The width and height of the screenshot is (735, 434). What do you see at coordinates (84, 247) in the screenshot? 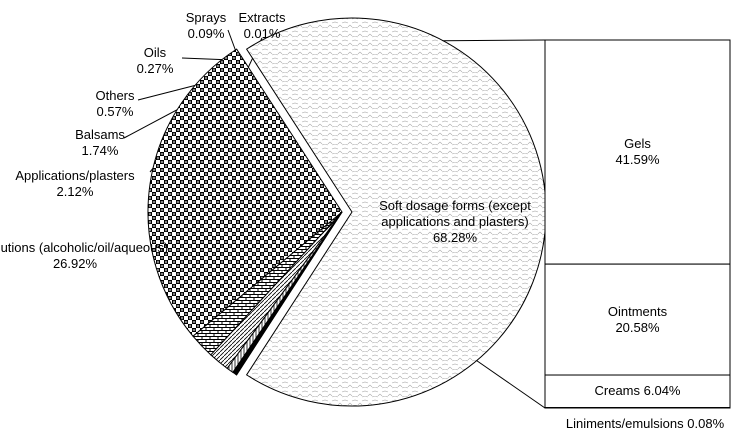
I see `label-part: Solutions (alcoholic/oil/aqueous)` at bounding box center [84, 247].